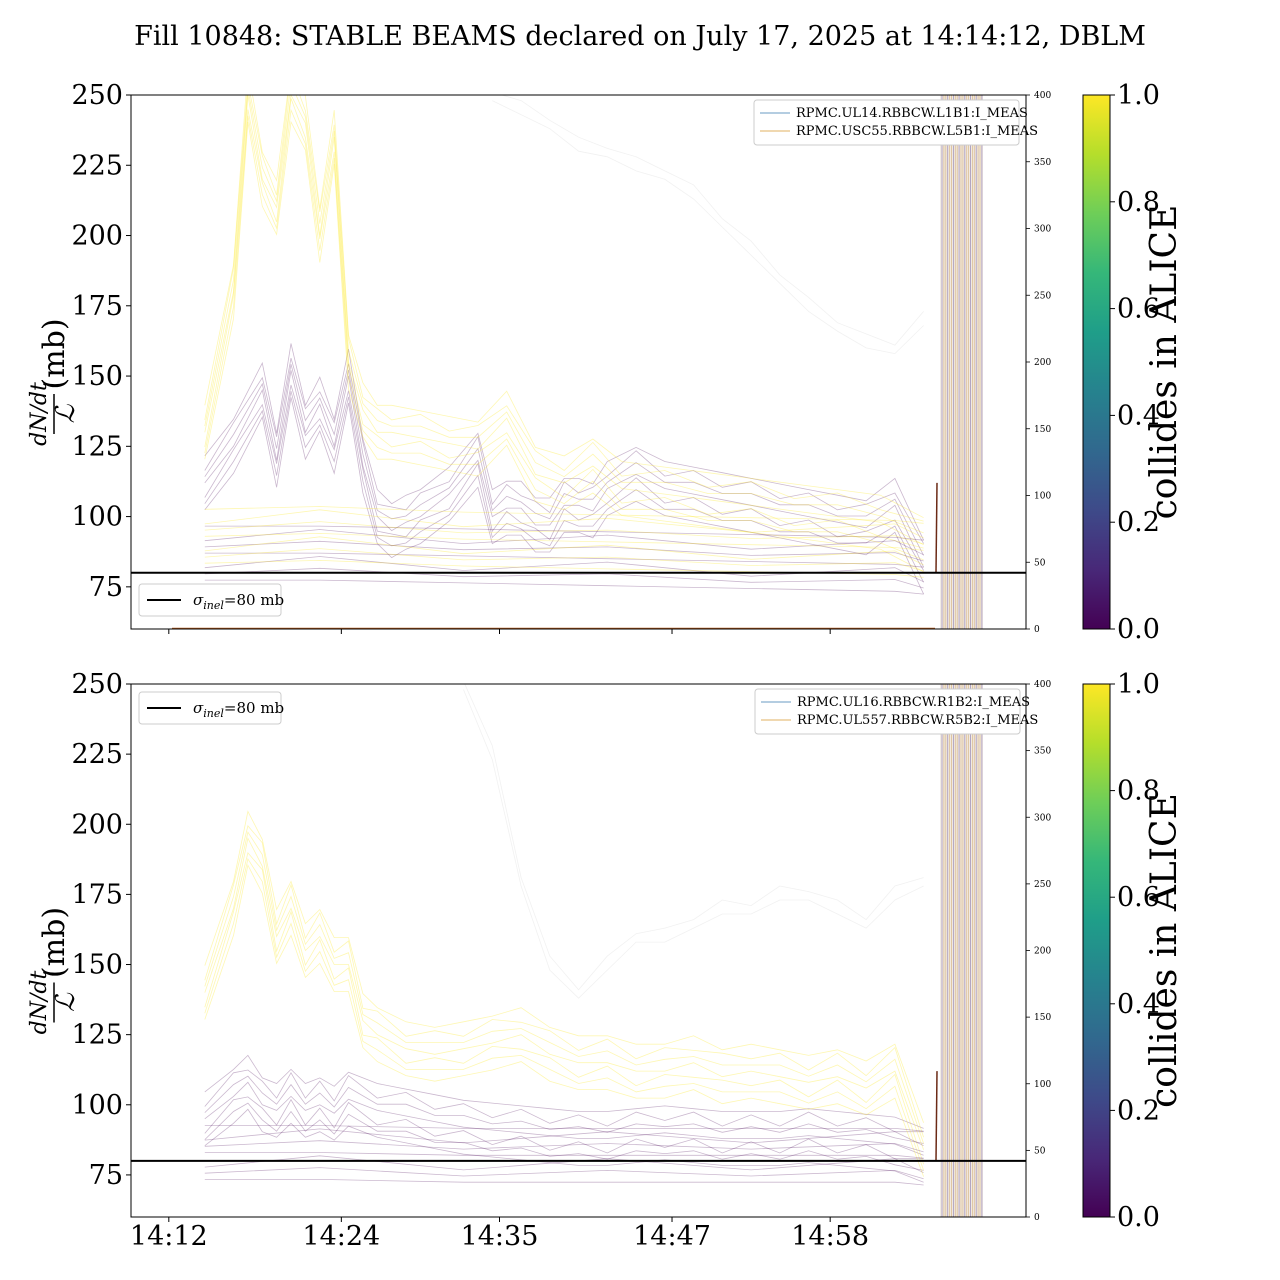 The image size is (1280, 1280). I want to click on x-tick-label: 14:24, so click(341, 1236).